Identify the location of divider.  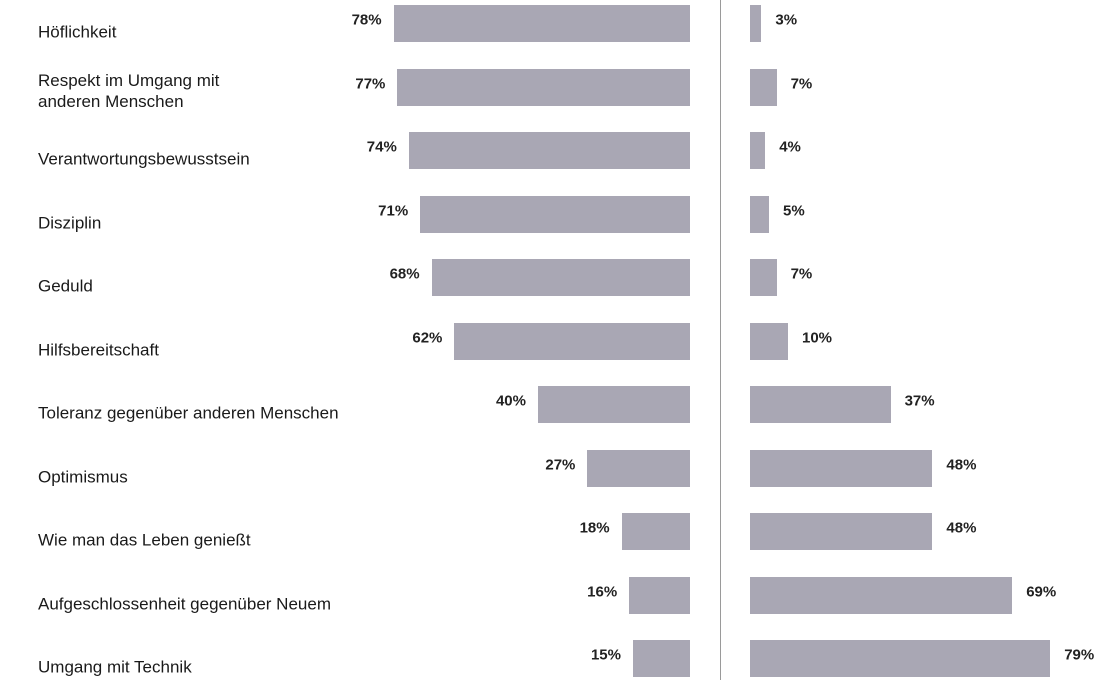
(720, 340).